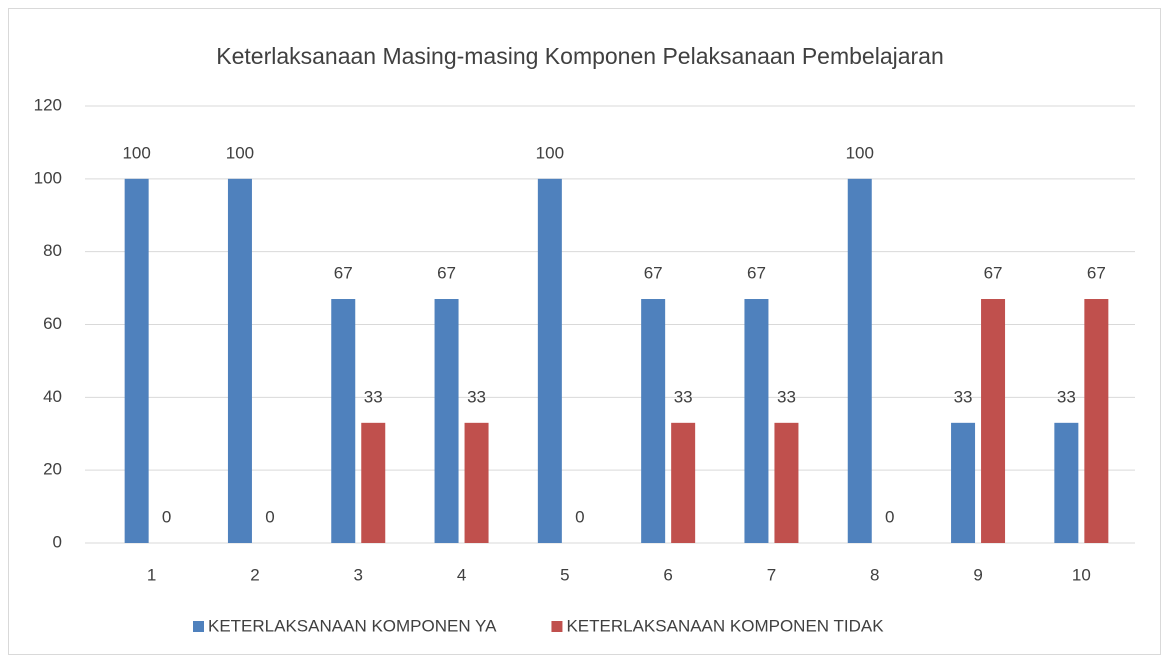  Describe the element at coordinates (352, 625) in the screenshot. I see `legend-label: KETERLAKSANAAN KOMPONEN YA` at that location.